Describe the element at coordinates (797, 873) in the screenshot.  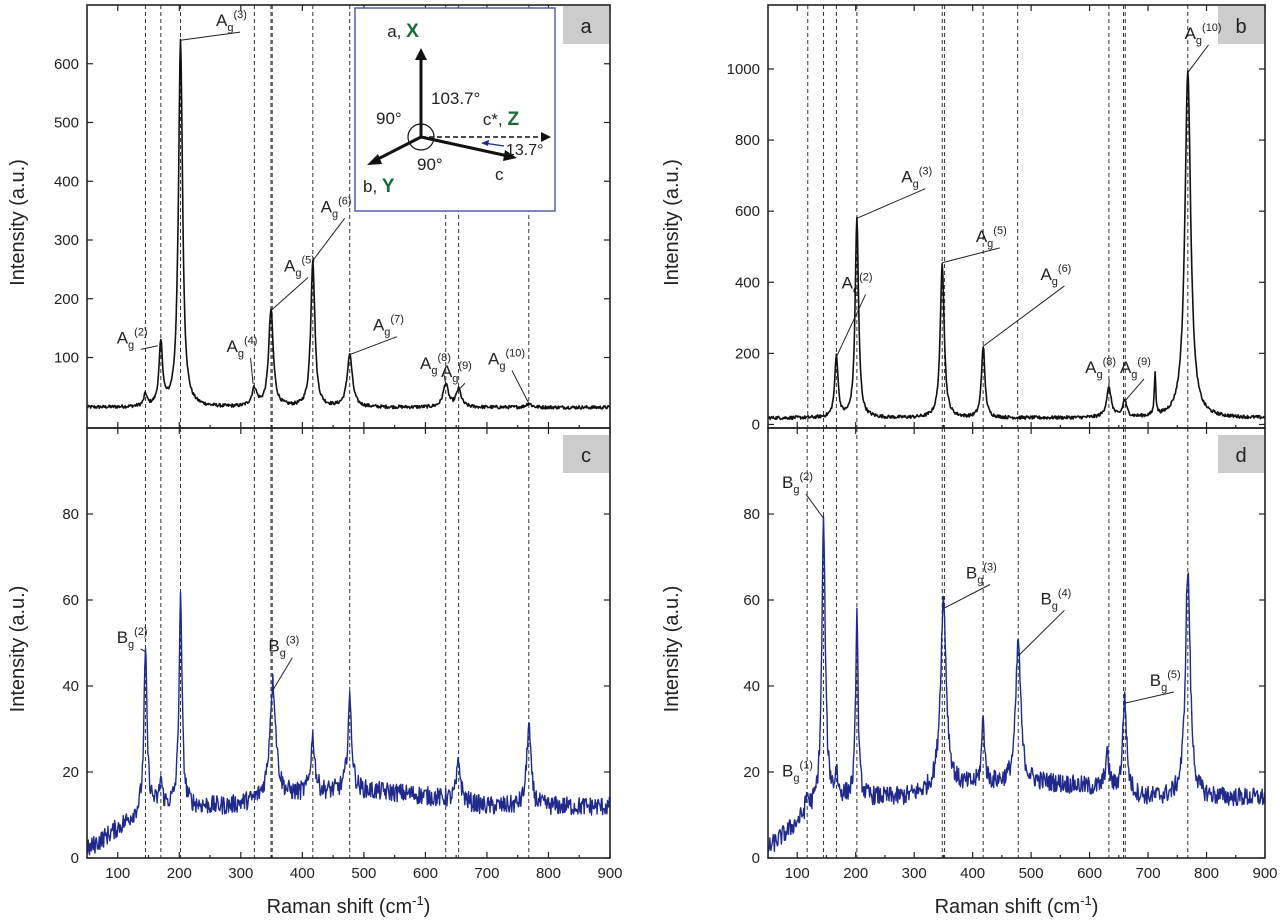
I see `x-tick-label-d-100: 100` at that location.